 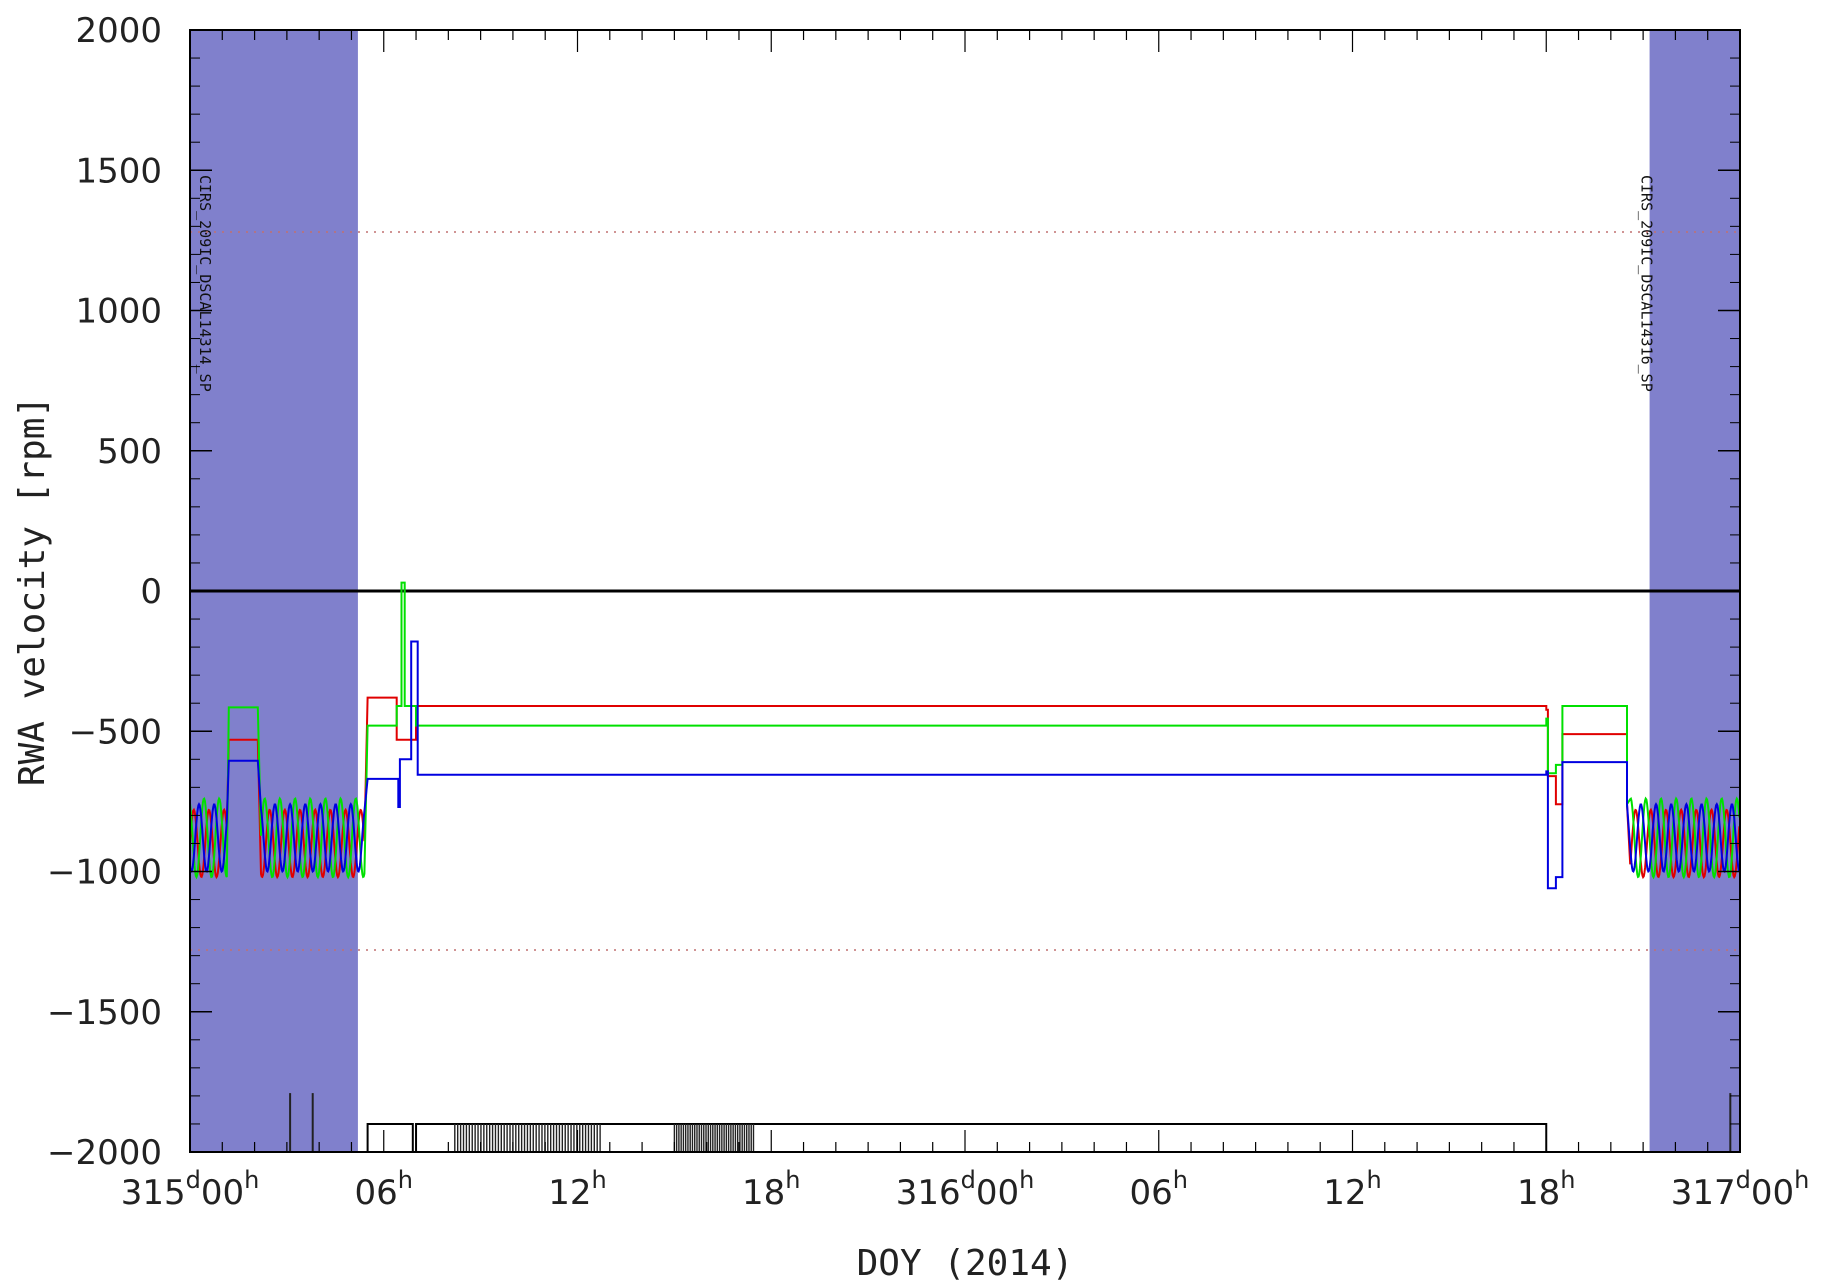 I want to click on x-tick-label: 317d00h, so click(x=1740, y=1189).